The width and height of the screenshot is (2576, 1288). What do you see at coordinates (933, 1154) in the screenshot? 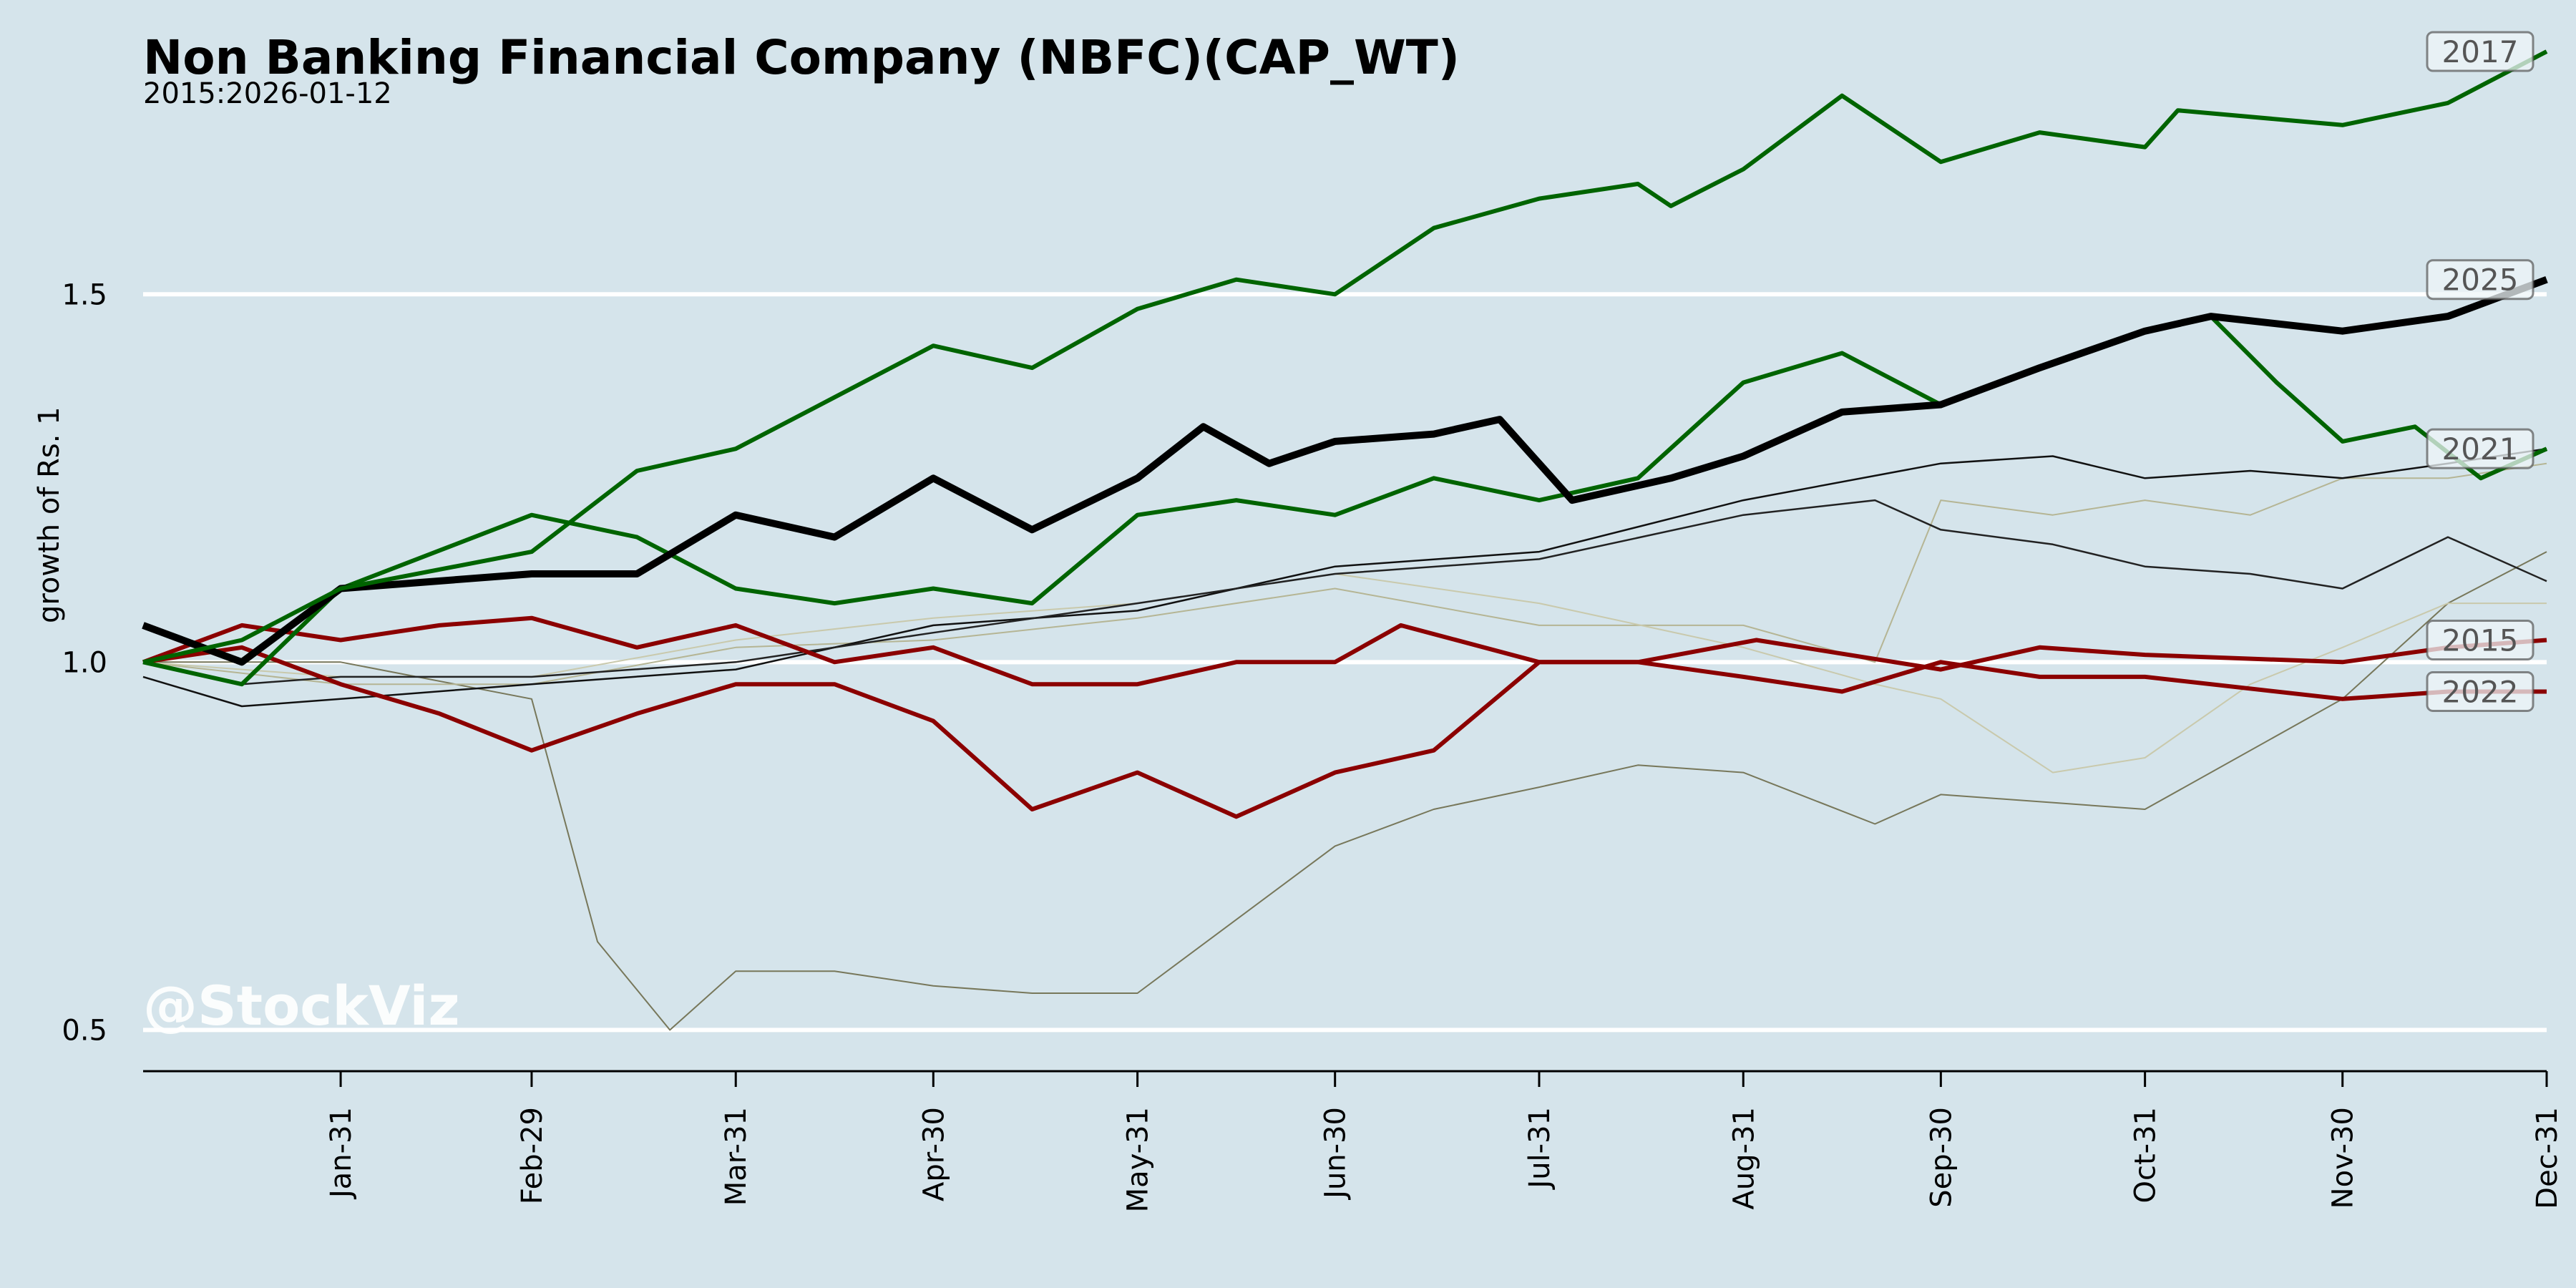
I see `x-tick-label: Apr-30` at bounding box center [933, 1154].